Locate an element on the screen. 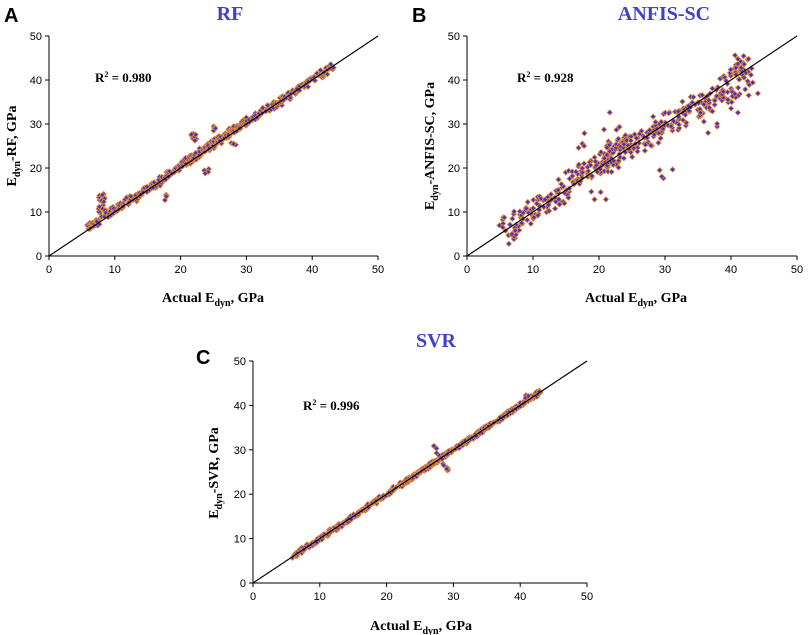  r2-value: = 0.996 is located at coordinates (338, 405).